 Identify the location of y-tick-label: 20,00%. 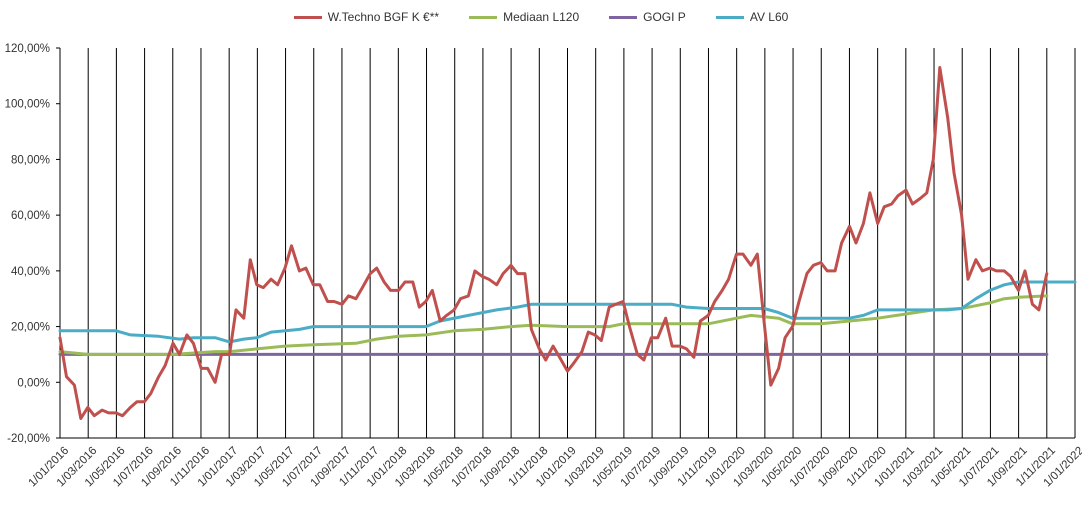
(30, 328).